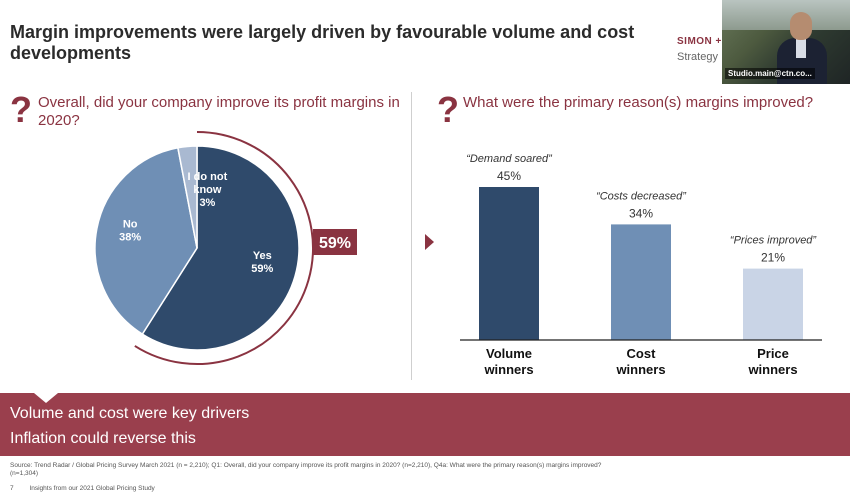 This screenshot has width=850, height=500. What do you see at coordinates (509, 353) in the screenshot?
I see `bar-category-label: Volume` at bounding box center [509, 353].